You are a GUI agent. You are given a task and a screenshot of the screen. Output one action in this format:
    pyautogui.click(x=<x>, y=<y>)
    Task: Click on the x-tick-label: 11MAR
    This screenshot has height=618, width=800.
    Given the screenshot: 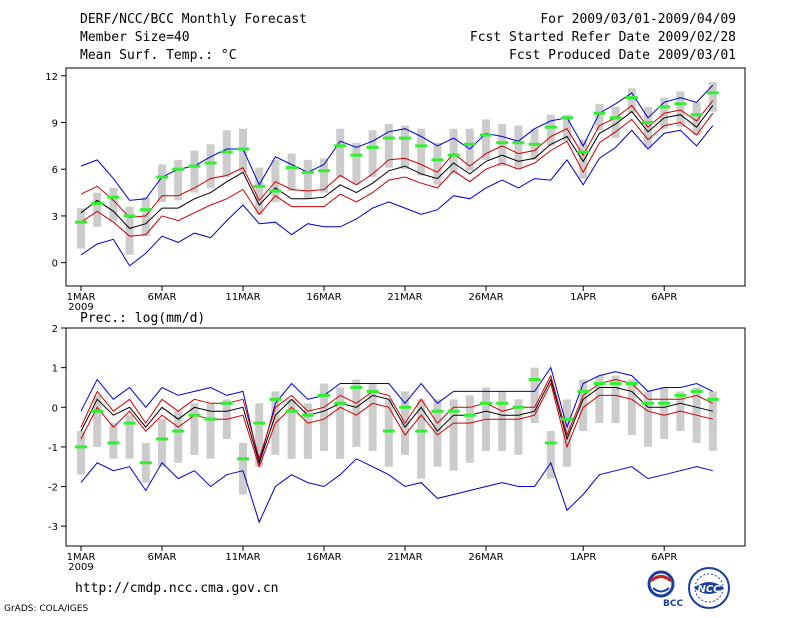 What is the action you would take?
    pyautogui.click(x=242, y=297)
    